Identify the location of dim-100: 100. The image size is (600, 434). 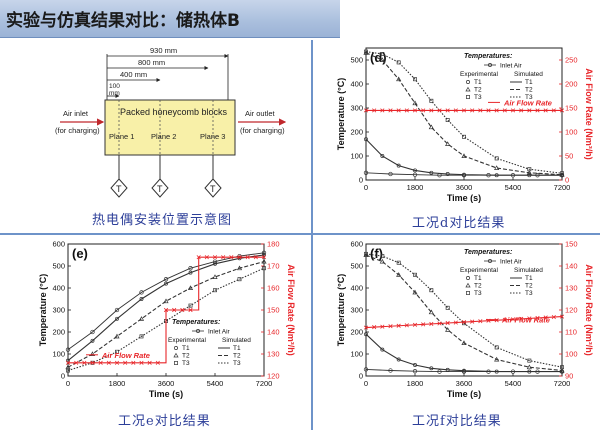
(114, 86).